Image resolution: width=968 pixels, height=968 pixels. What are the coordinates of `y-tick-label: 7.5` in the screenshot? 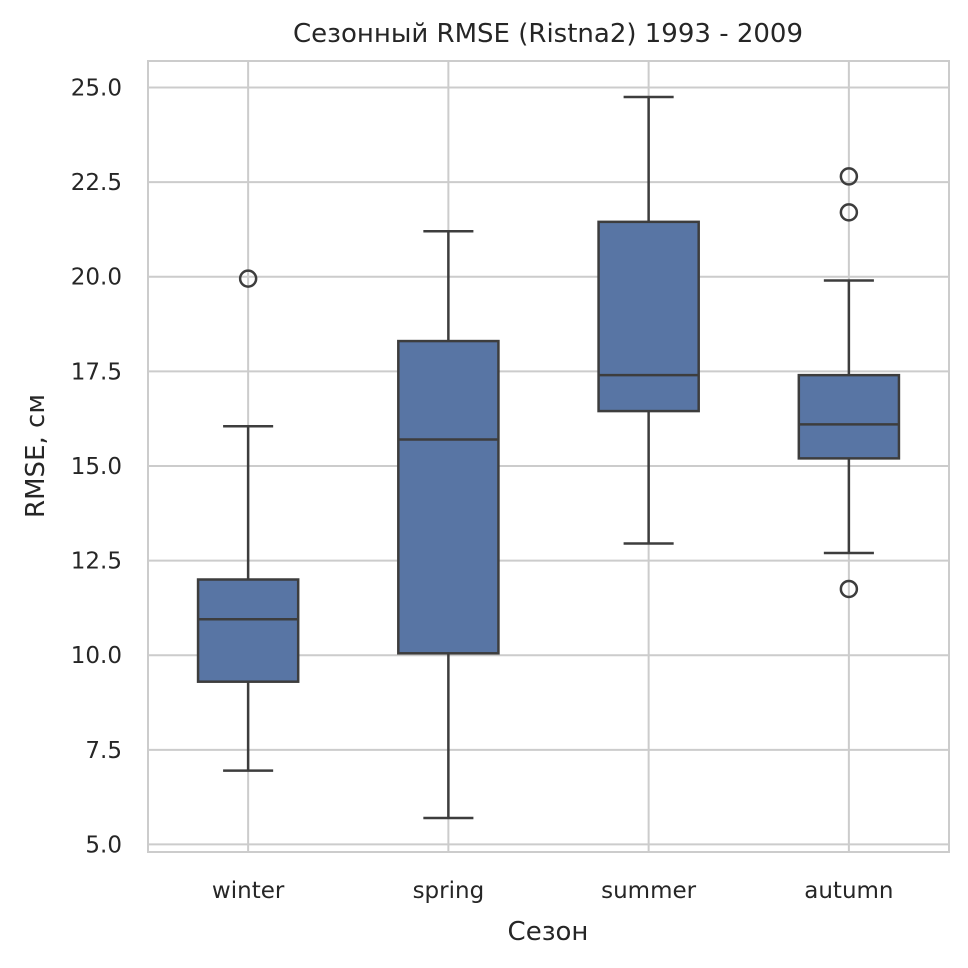 It's located at (103, 751).